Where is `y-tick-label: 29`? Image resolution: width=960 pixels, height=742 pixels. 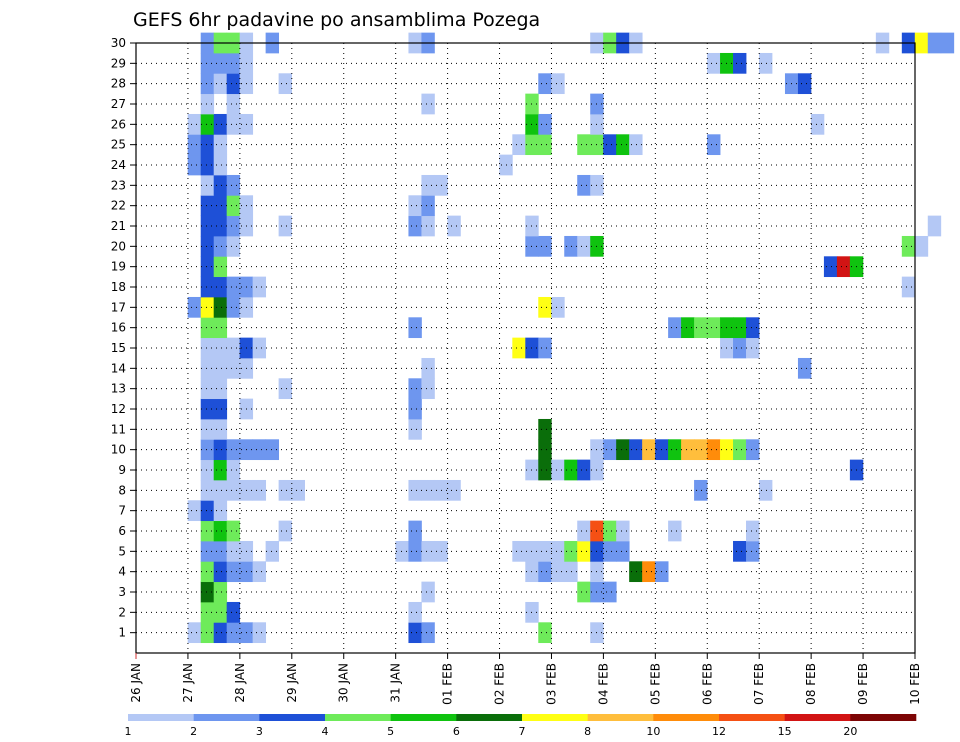 y-tick-label: 29 is located at coordinates (118, 63).